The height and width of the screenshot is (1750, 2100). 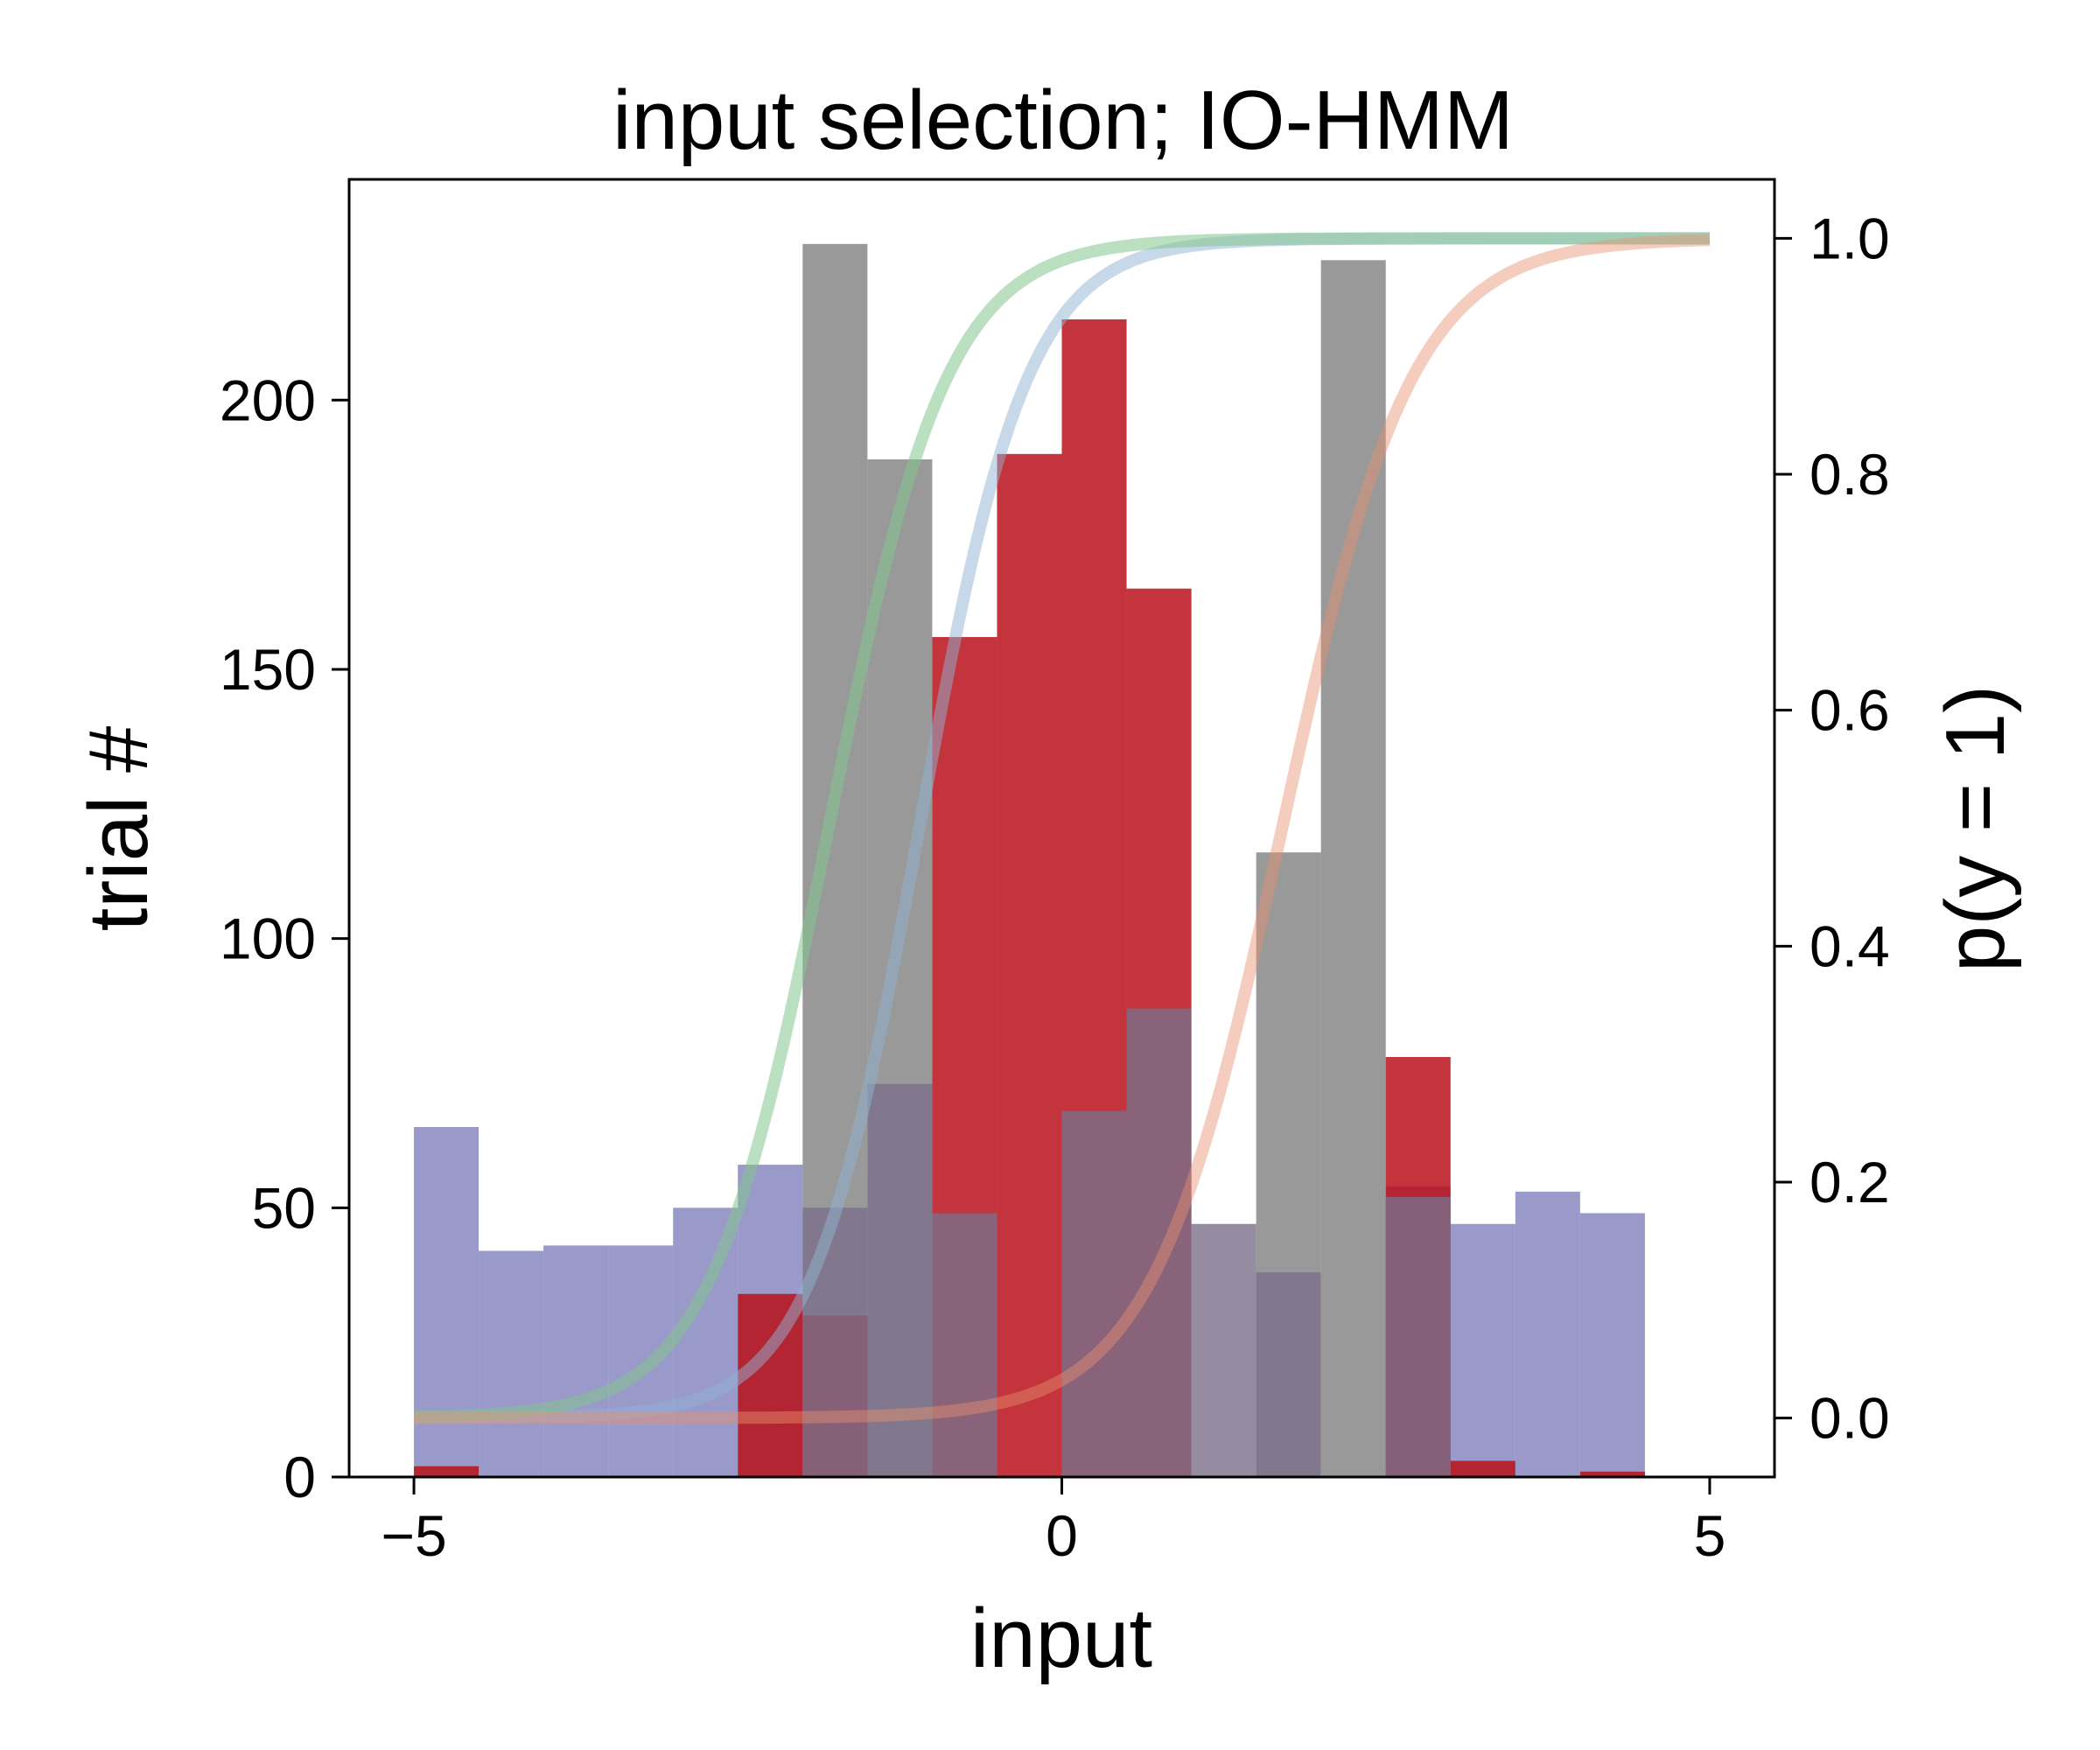 What do you see at coordinates (1832, 828) in the screenshot?
I see `right-y-axis-ticks: 0.0 0.2 0.4 0.6 0.8 1.0` at bounding box center [1832, 828].